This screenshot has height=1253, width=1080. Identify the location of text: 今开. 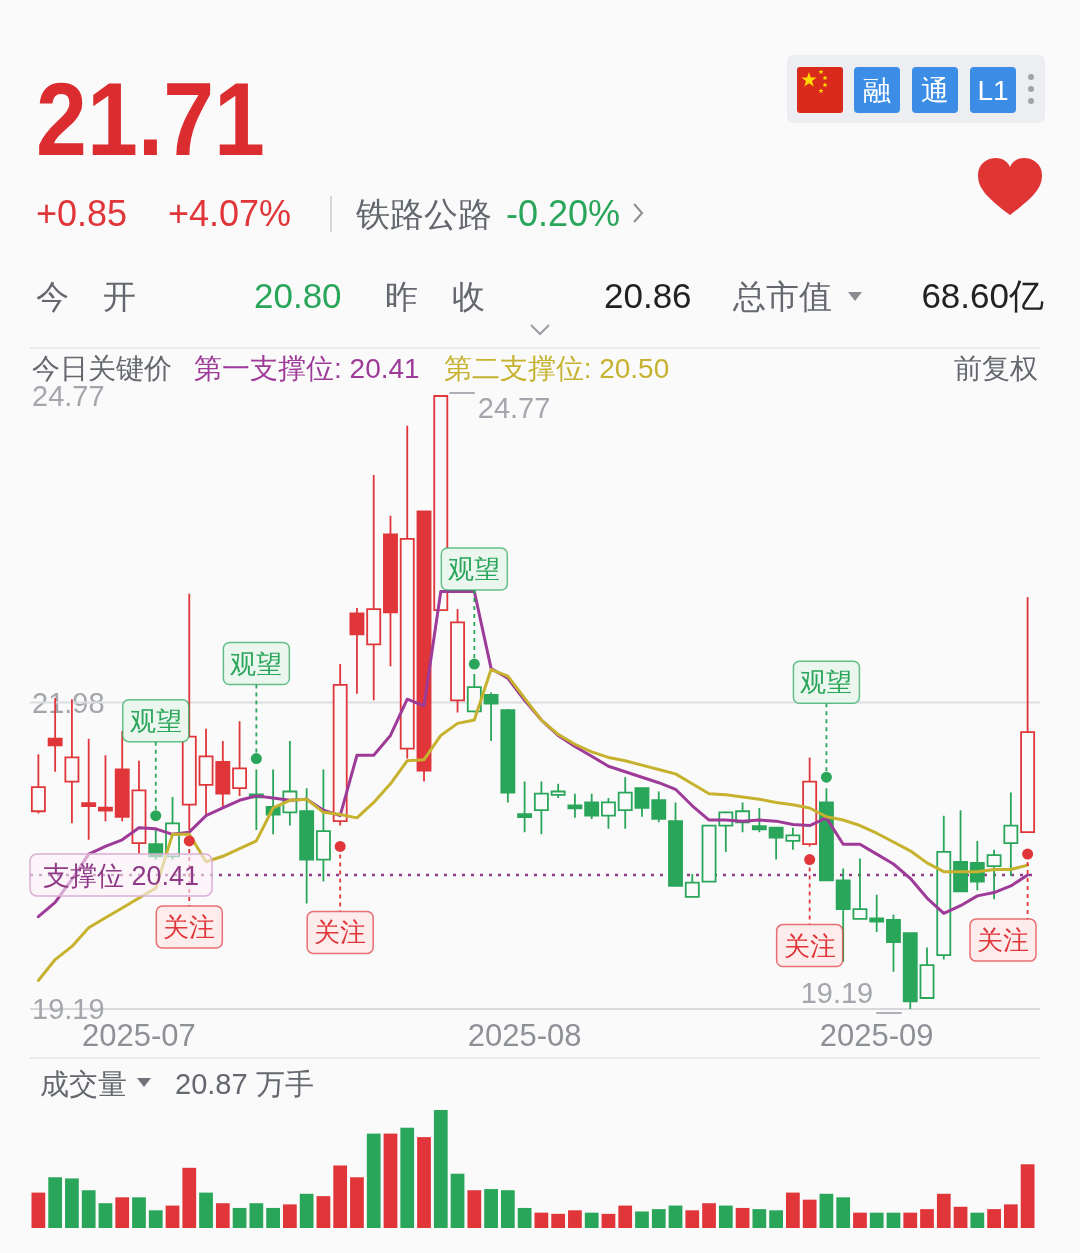
(86, 296).